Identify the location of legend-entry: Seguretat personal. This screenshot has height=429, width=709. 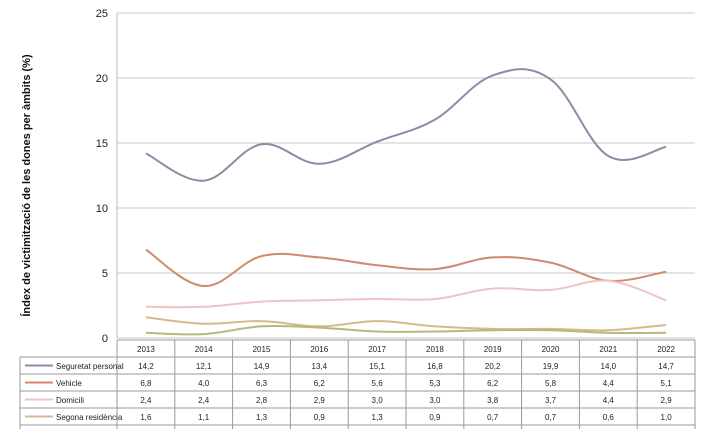
(90, 366).